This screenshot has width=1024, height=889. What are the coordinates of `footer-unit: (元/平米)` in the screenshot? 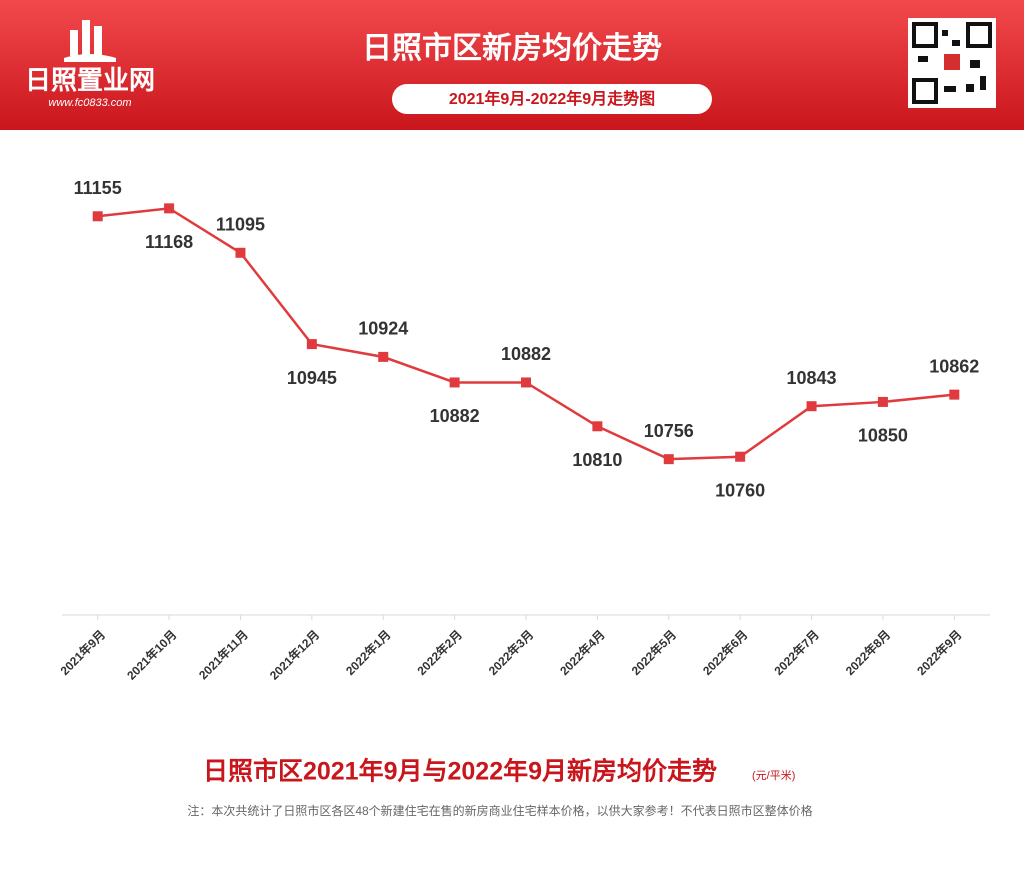 It's located at (773, 775).